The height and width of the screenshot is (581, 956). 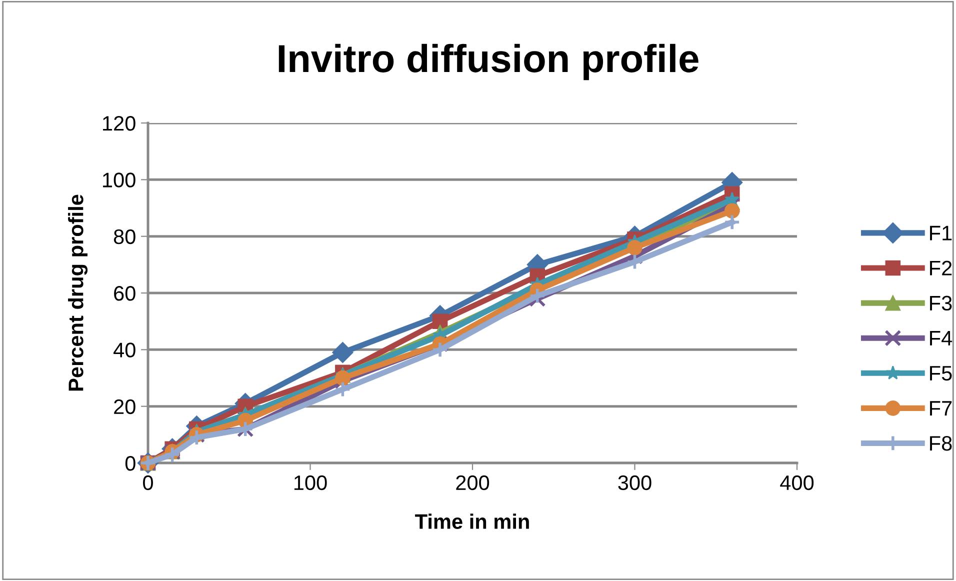 I want to click on legend-label: F4, so click(x=941, y=338).